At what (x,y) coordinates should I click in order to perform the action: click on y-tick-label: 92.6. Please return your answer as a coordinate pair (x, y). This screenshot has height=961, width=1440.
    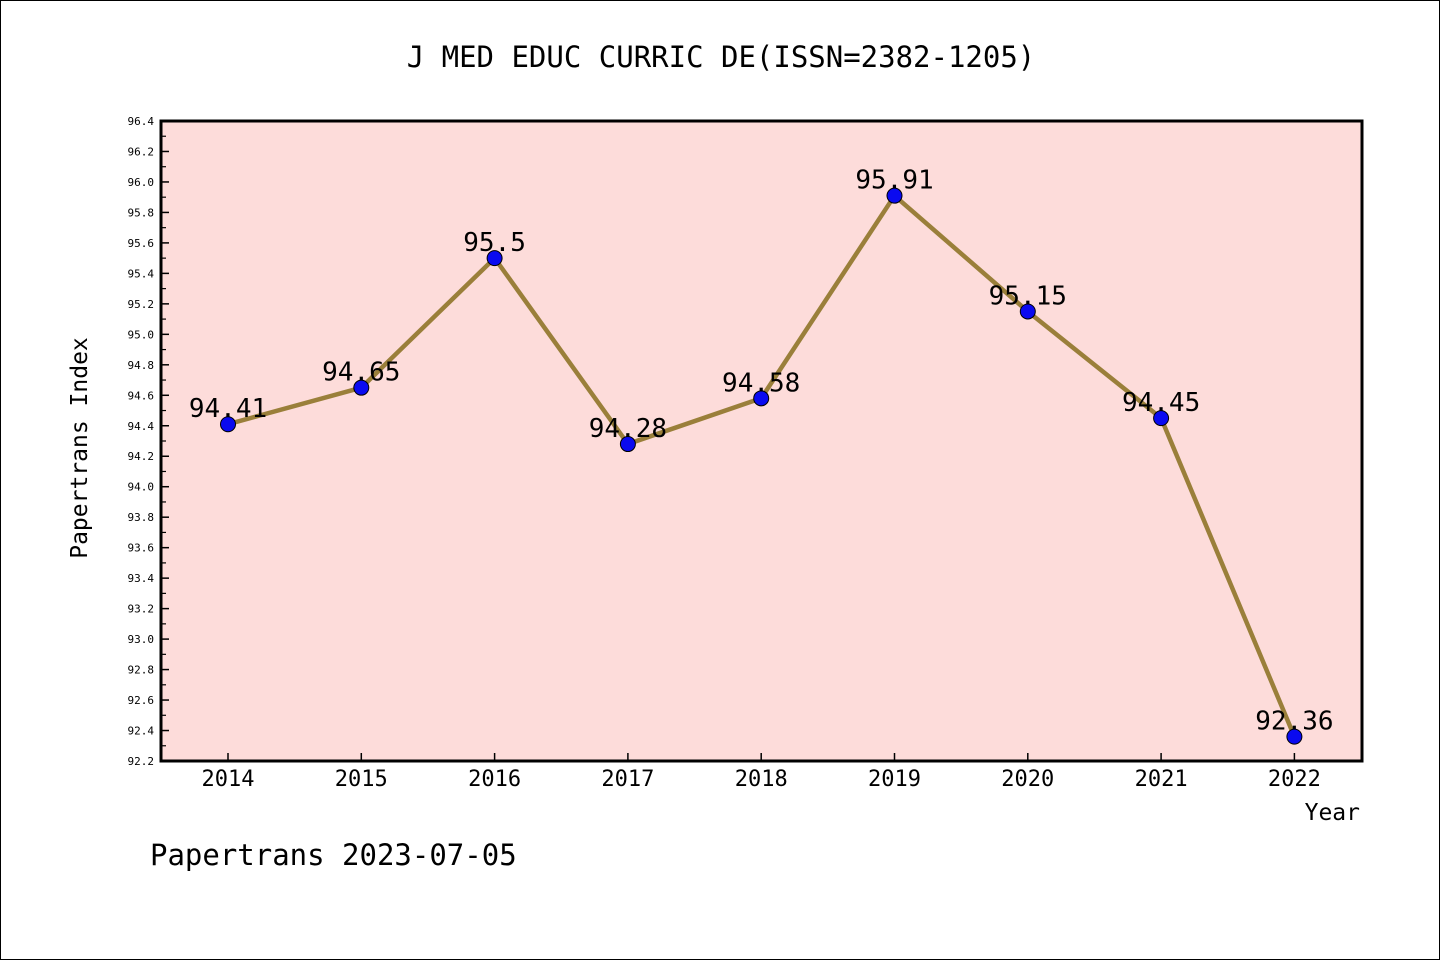
    Looking at the image, I should click on (141, 700).